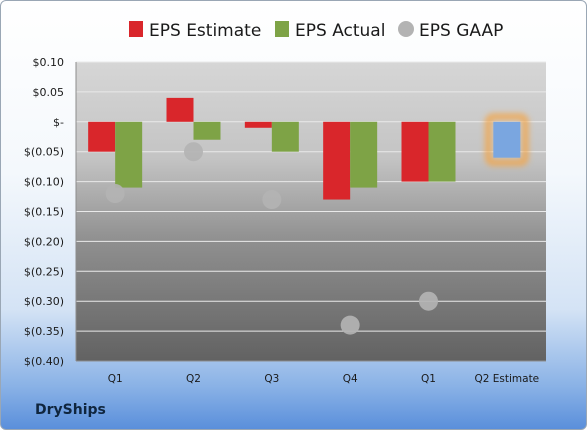 The width and height of the screenshot is (587, 430). What do you see at coordinates (44, 271) in the screenshot?
I see `y-tick-label: $(0.25)` at bounding box center [44, 271].